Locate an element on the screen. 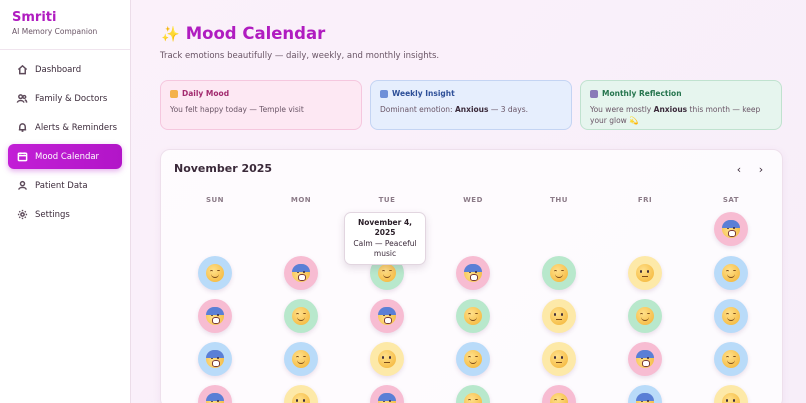 This screenshot has width=806, height=403. weekday-sun: SUN is located at coordinates (215, 200).